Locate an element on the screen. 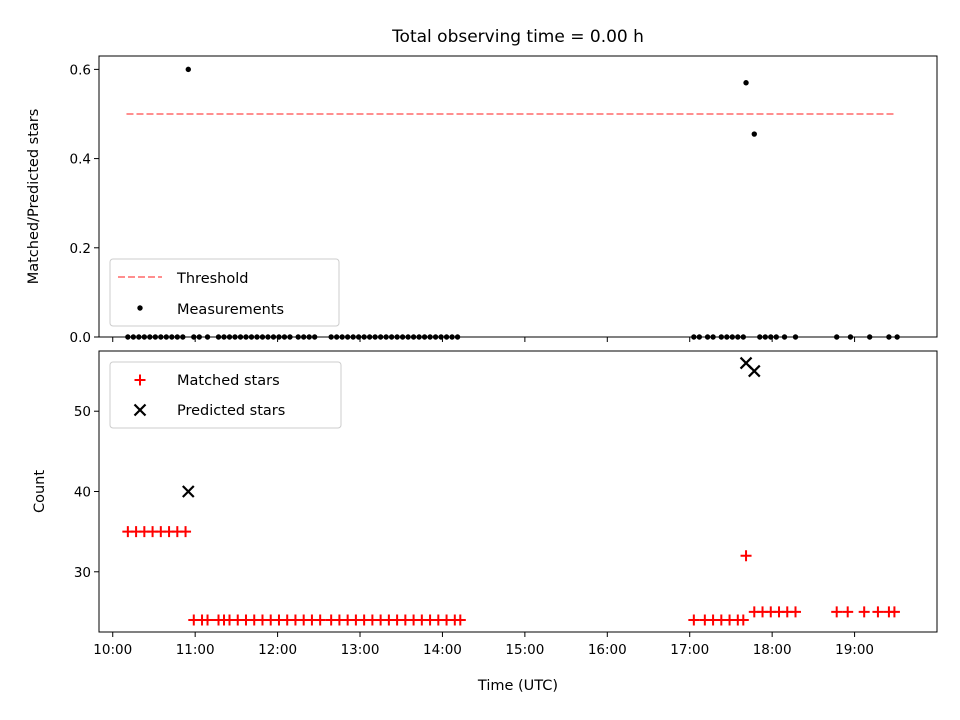 This screenshot has height=720, width=960. legend-measurements-label: Measurements is located at coordinates (230, 310).